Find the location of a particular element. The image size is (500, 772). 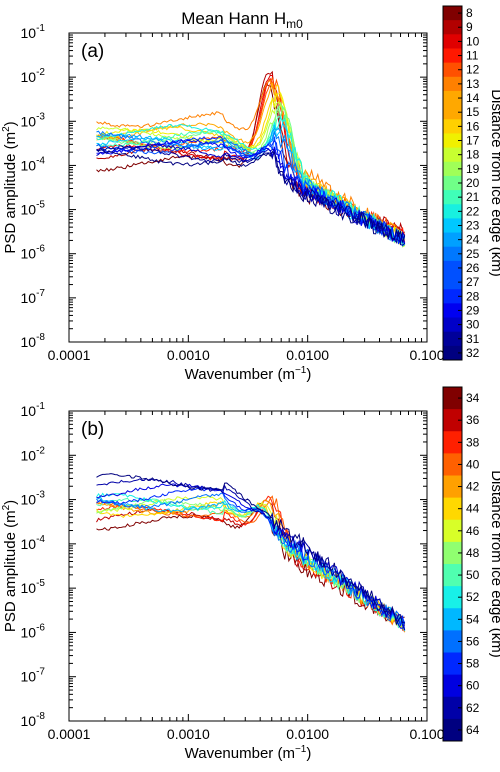

colorbar-tick-label: 23 is located at coordinates (473, 225).